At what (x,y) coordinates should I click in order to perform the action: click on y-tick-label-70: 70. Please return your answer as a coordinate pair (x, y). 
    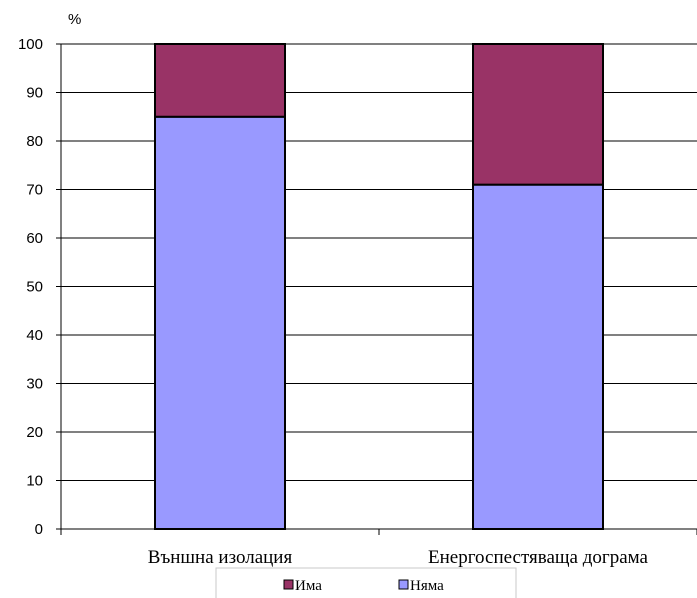
    Looking at the image, I should click on (34, 190).